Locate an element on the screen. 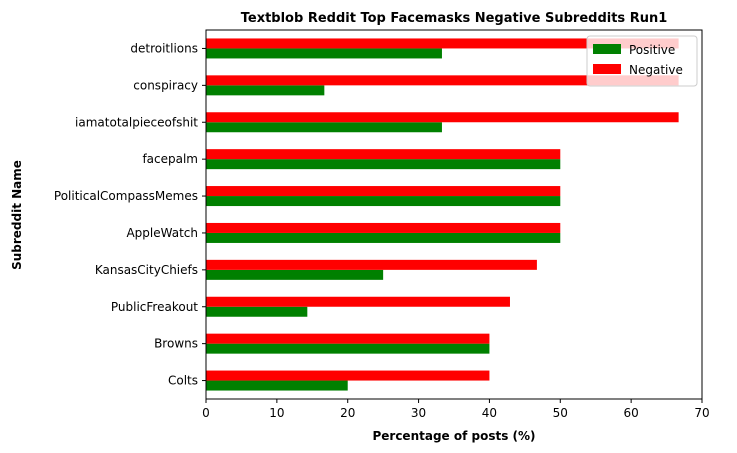 The width and height of the screenshot is (737, 453). y-tick-label: PublicFreakout is located at coordinates (154, 307).